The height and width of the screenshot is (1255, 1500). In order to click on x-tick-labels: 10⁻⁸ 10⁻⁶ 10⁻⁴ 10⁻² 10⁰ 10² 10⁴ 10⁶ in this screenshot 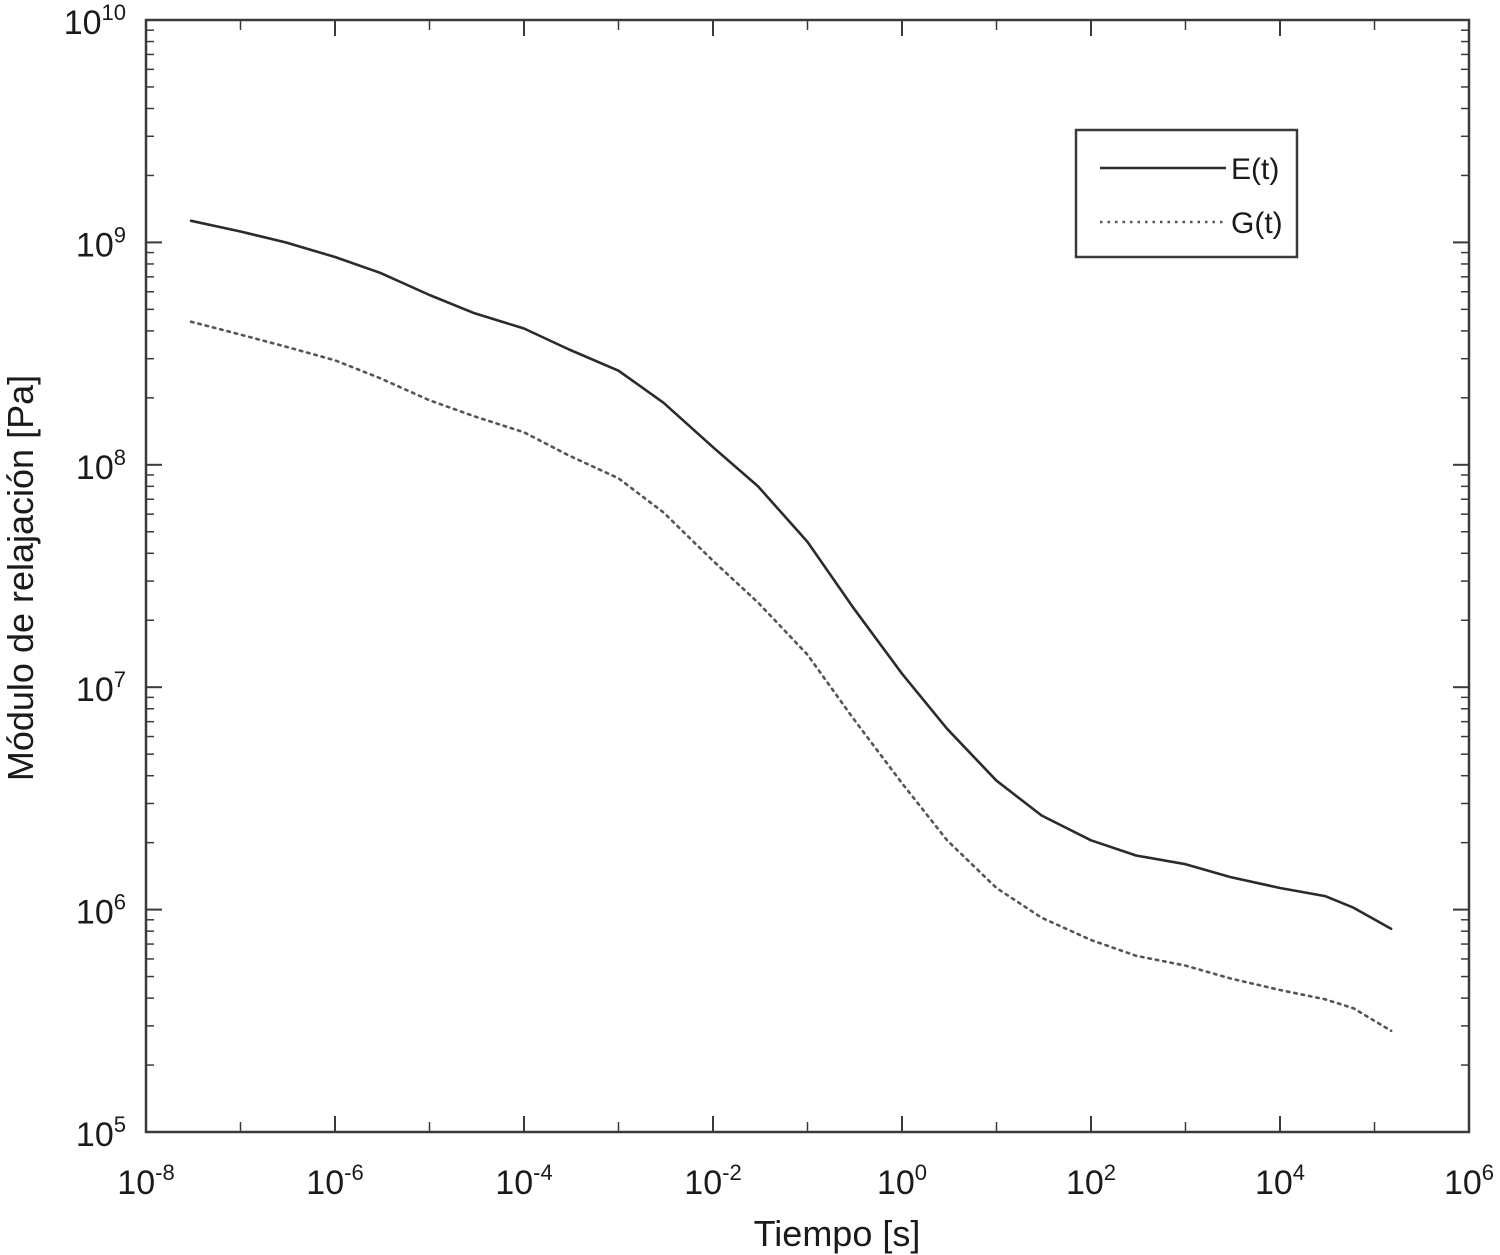, I will do `click(805, 1181)`.